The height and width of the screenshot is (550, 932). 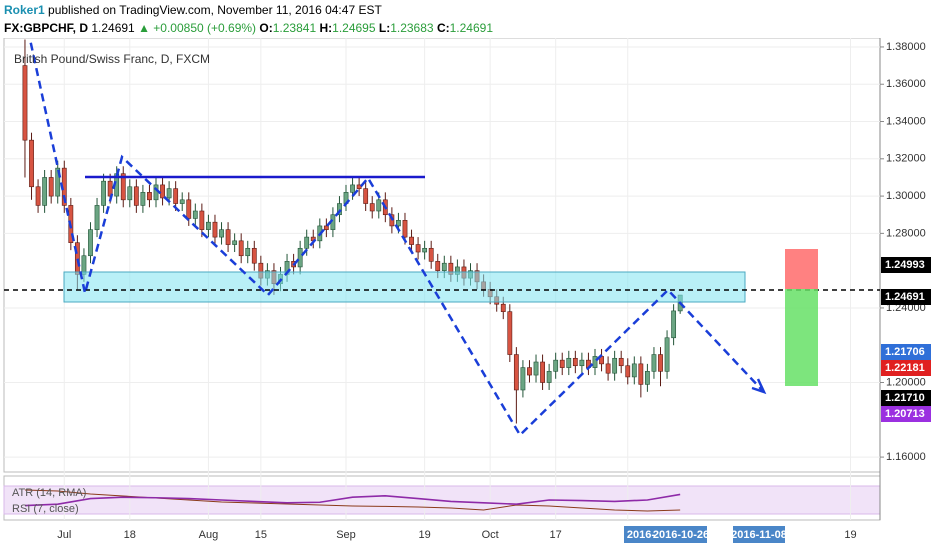 I want to click on price-badge-label: 1.22181, so click(x=905, y=368).